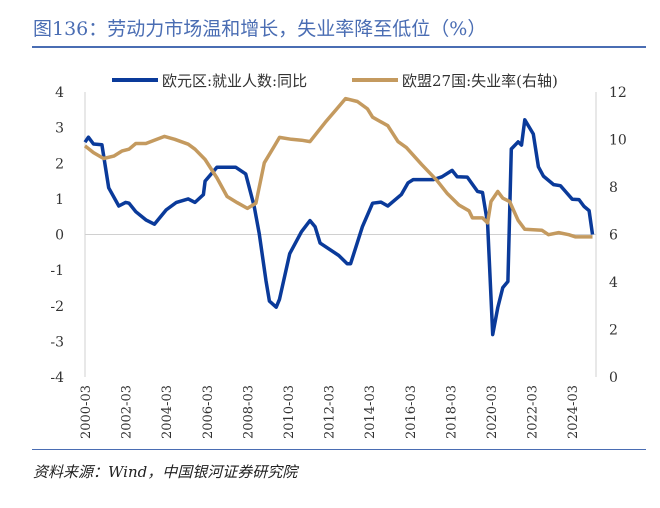  I want to click on left-tick-label: 3, so click(59, 129).